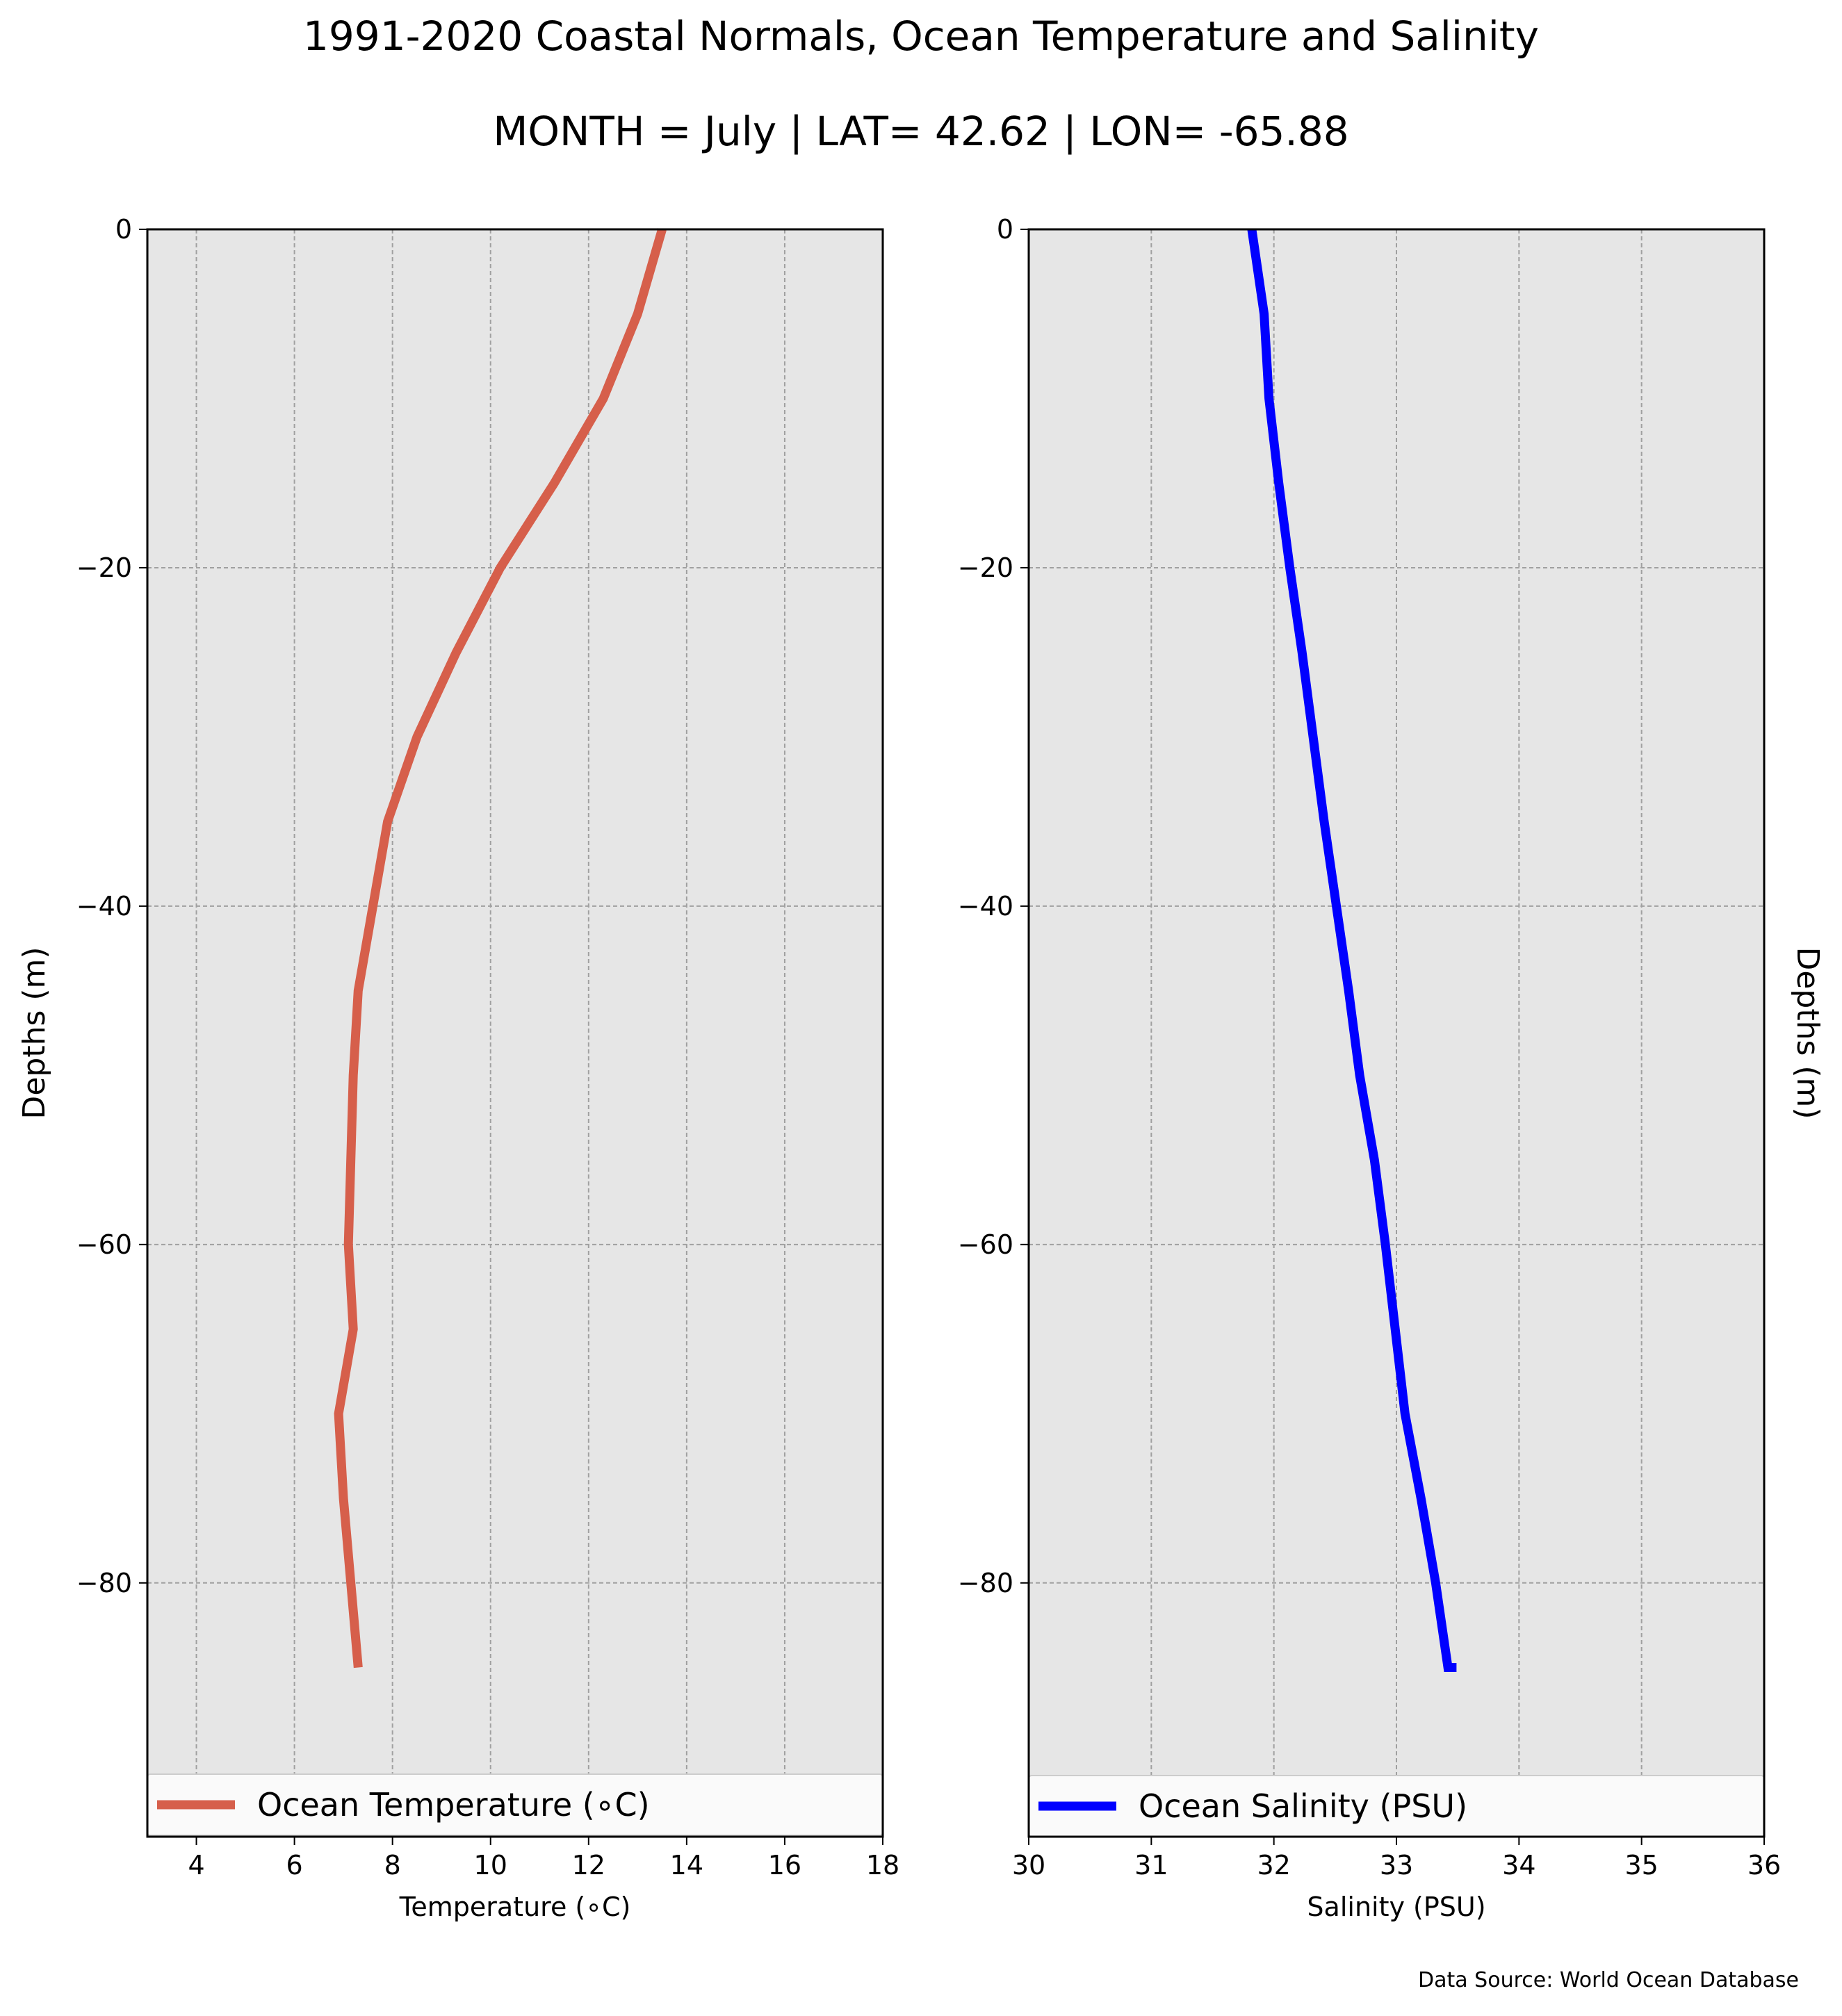 This screenshot has width=1842, height=2016. Describe the element at coordinates (921, 132) in the screenshot. I see `chart-subtitle: MONTH = July | LAT= 42.62 | LON= -65.88` at that location.